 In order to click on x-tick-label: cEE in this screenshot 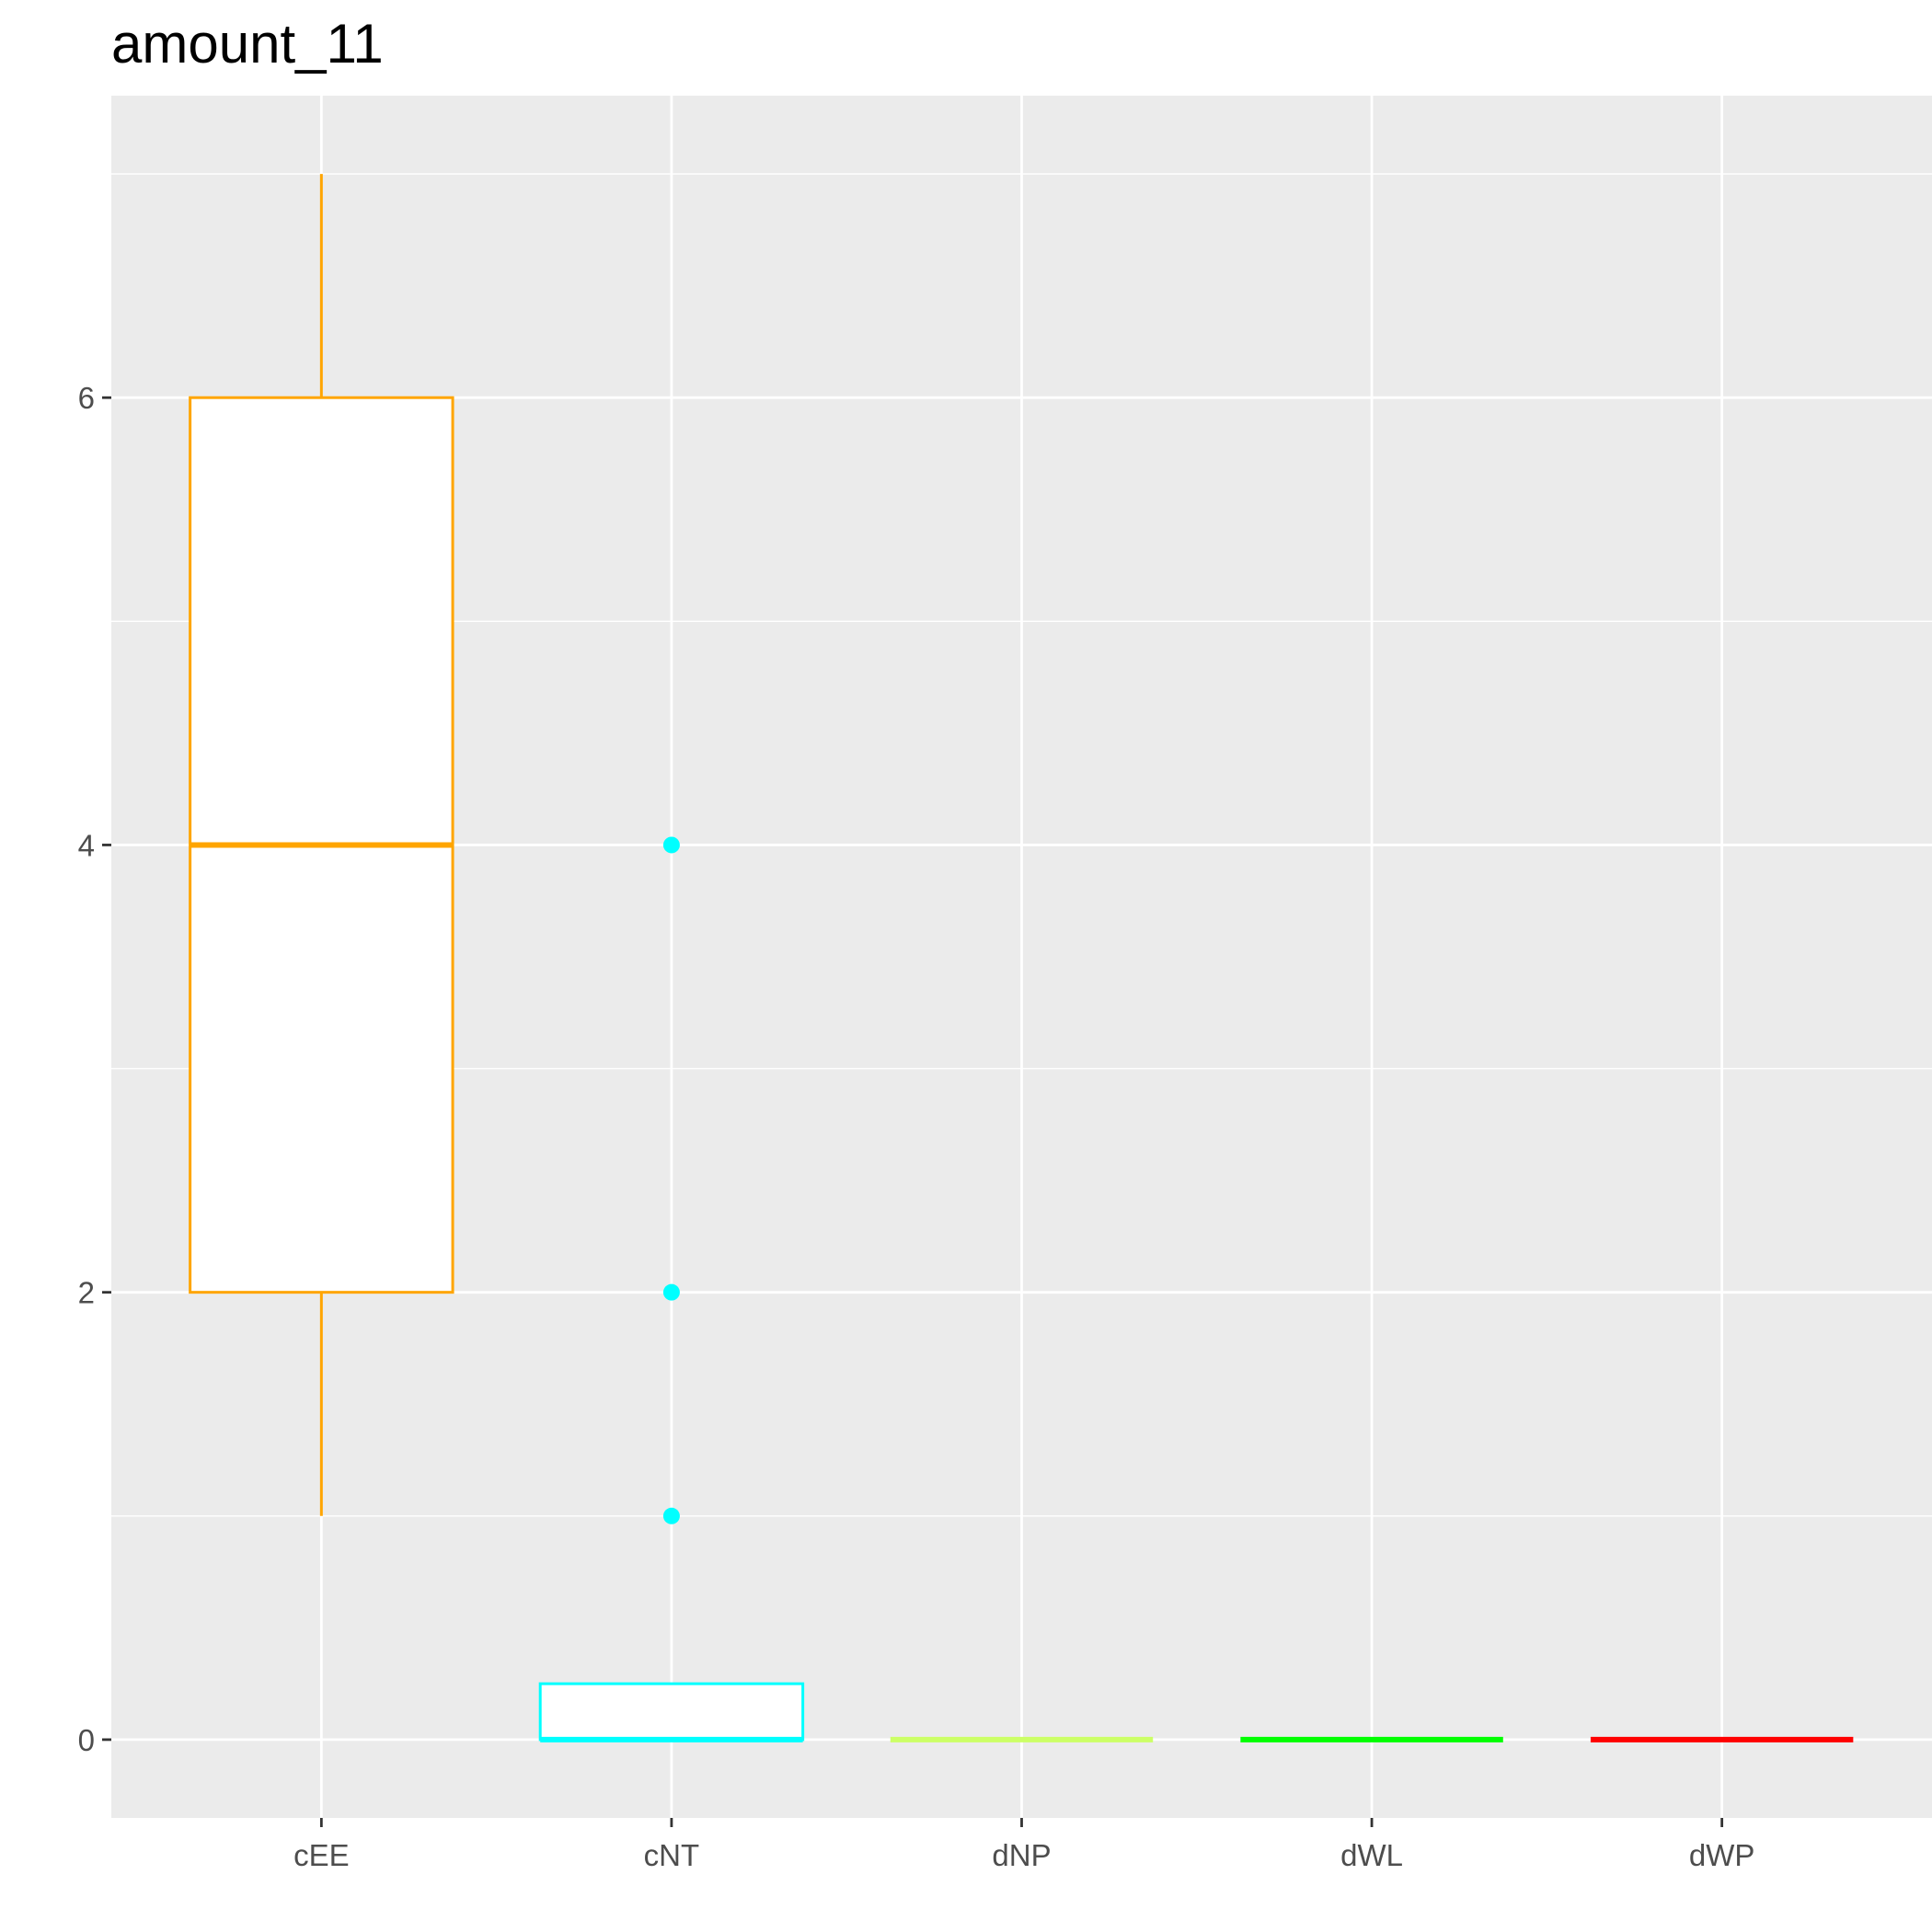, I will do `click(321, 1855)`.